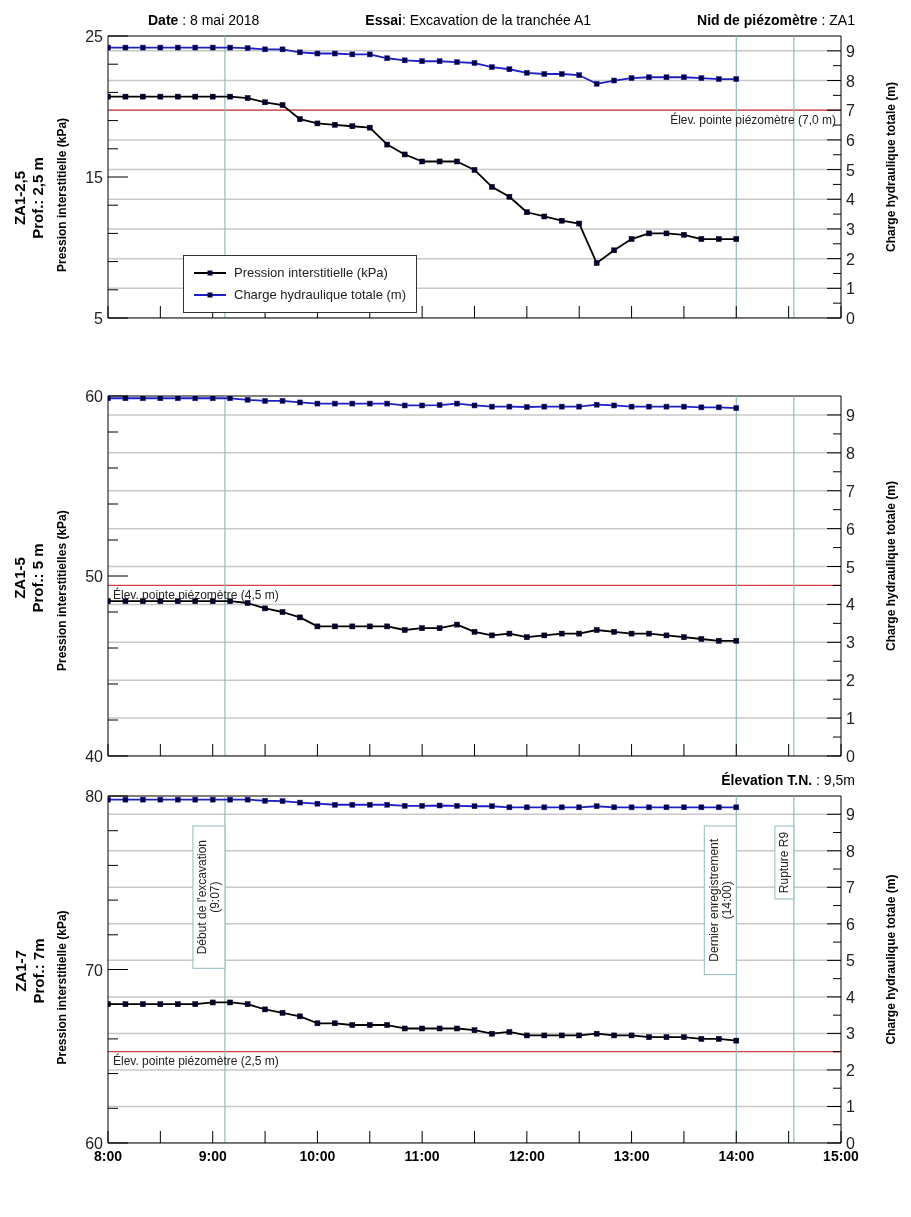 This screenshot has height=1217, width=911. What do you see at coordinates (94, 970) in the screenshot?
I see `y-tick-label: 70` at bounding box center [94, 970].